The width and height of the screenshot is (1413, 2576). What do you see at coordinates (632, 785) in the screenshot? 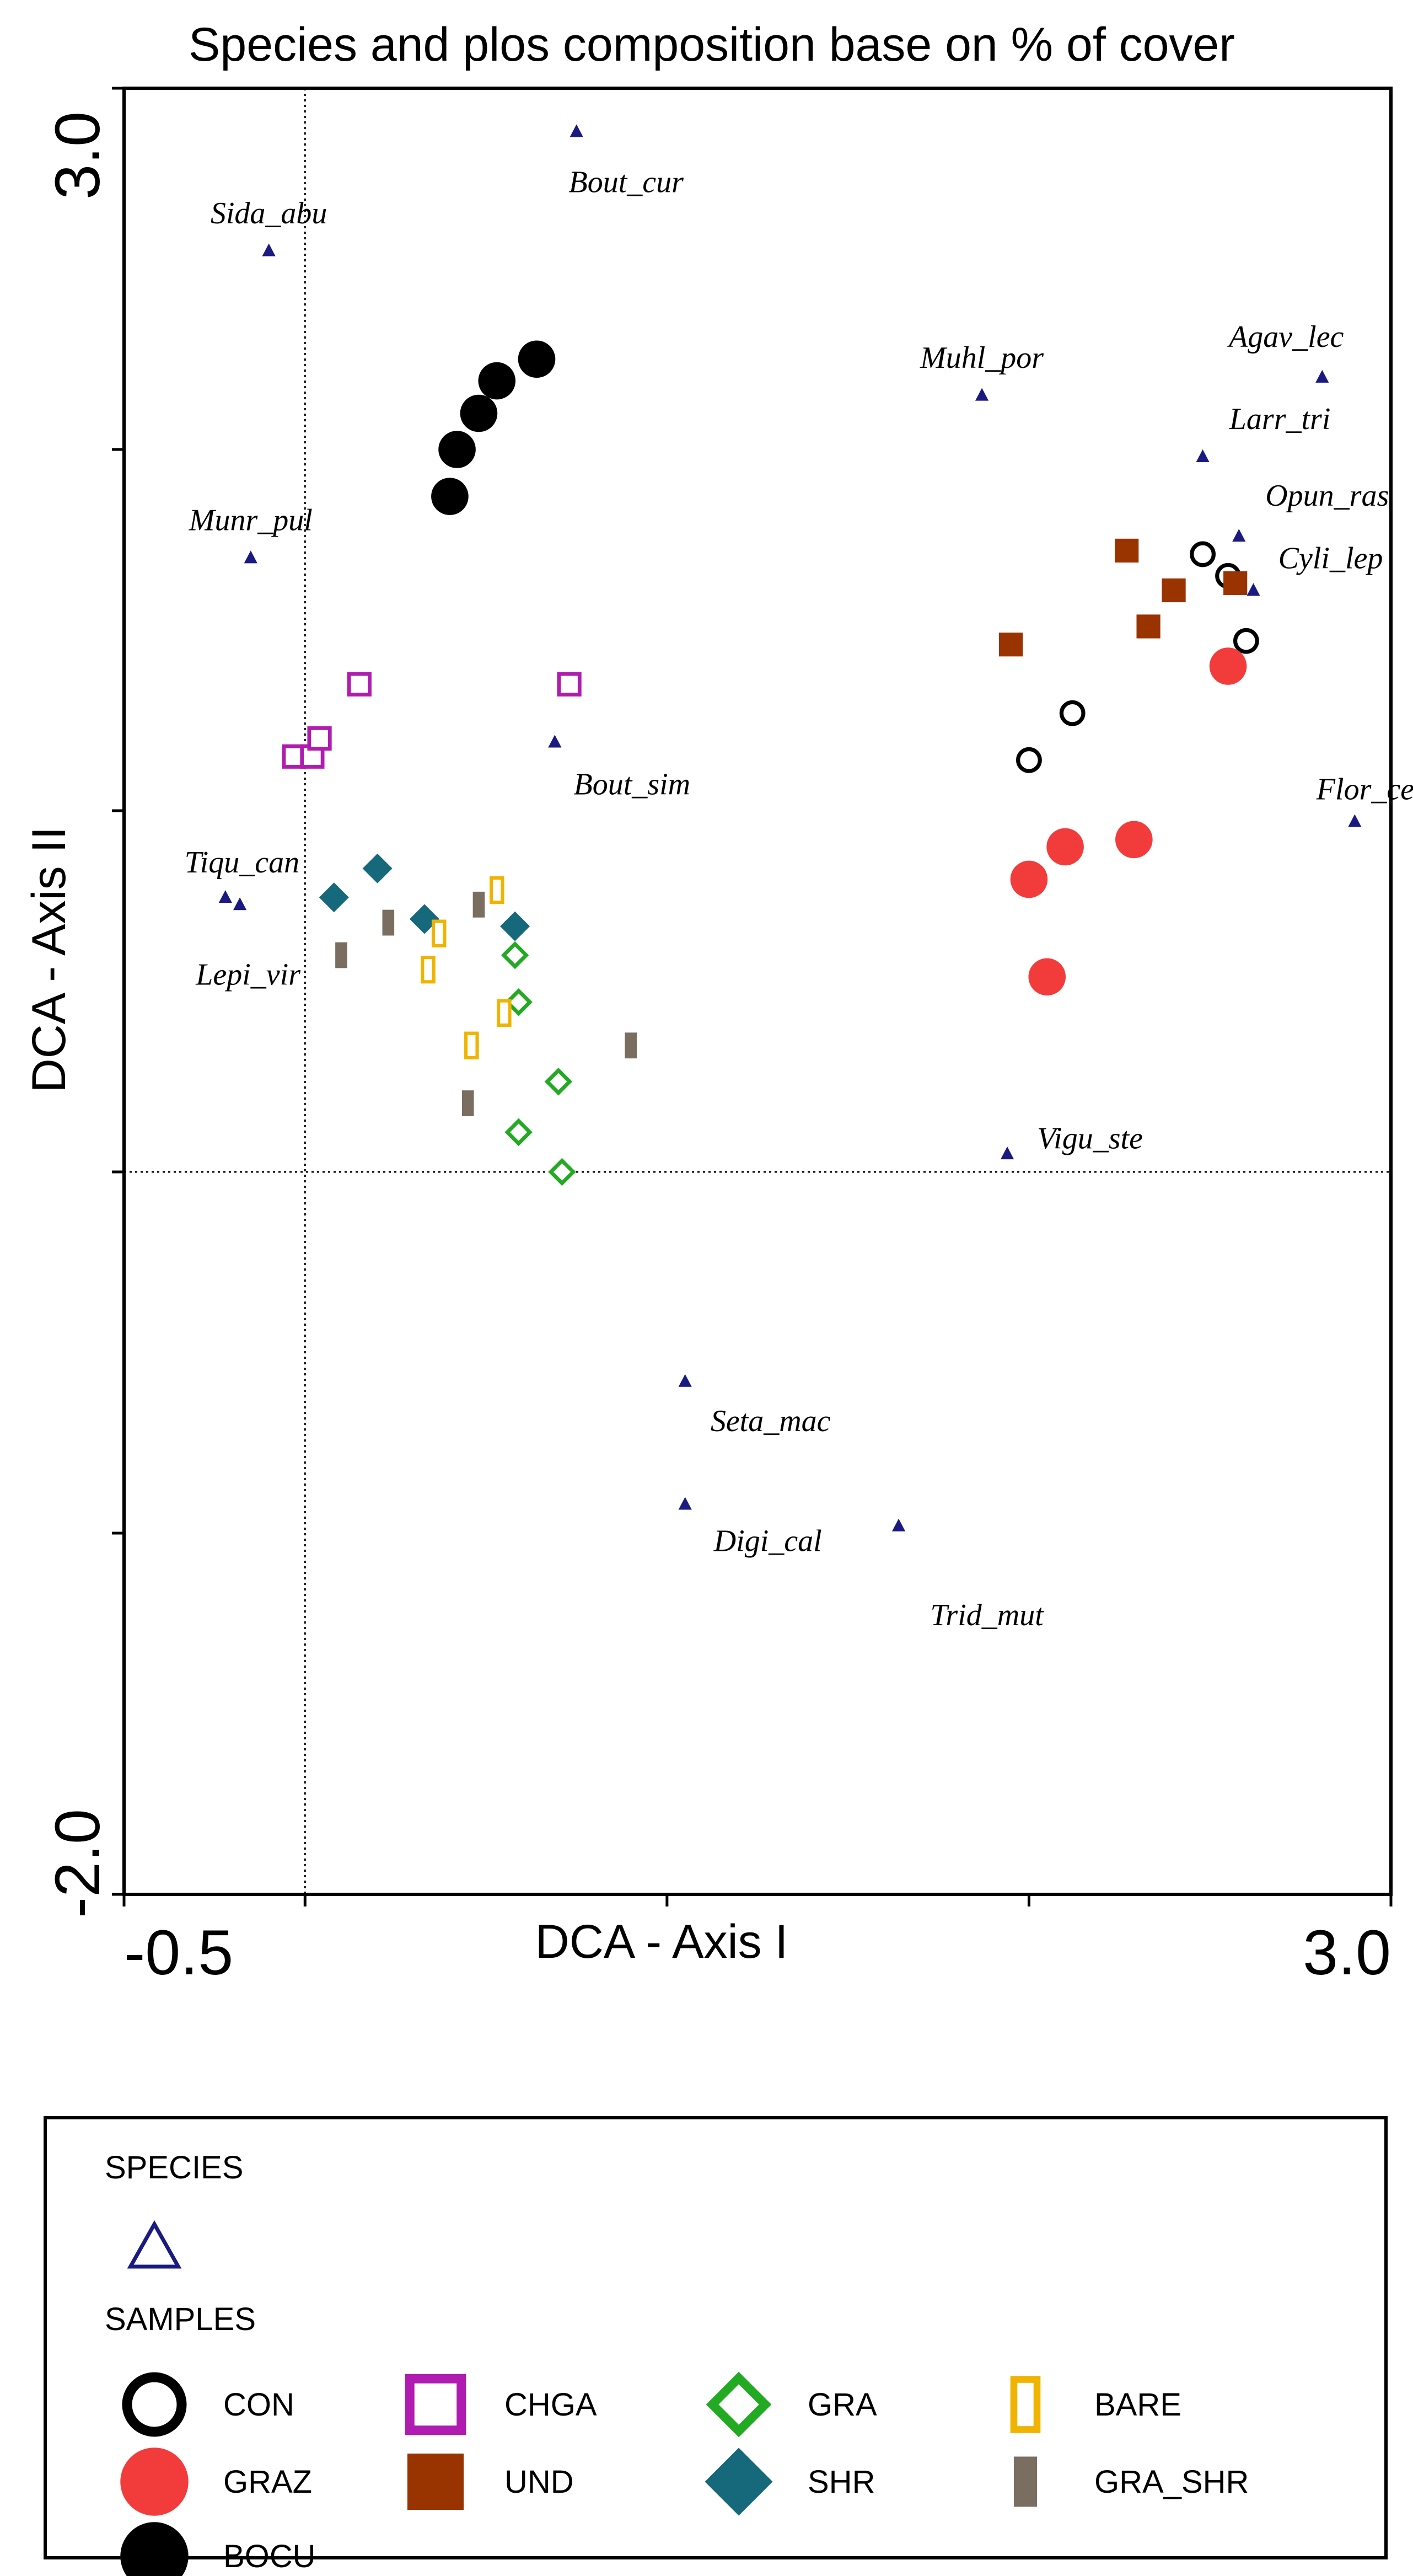
I see `species-label: Bout_sim` at bounding box center [632, 785].